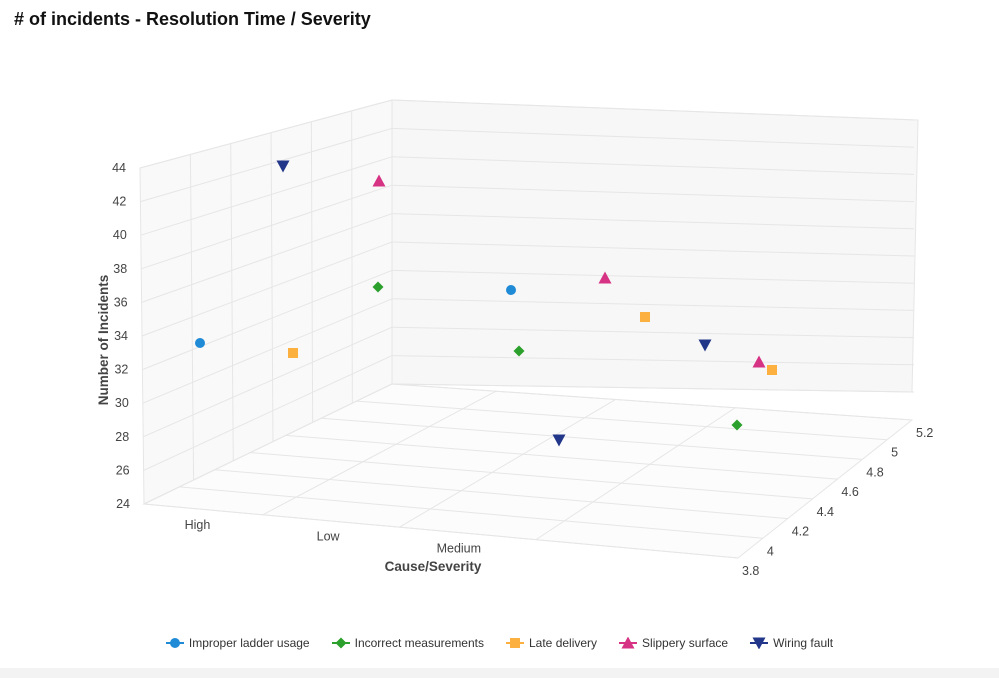  What do you see at coordinates (874, 472) in the screenshot?
I see `z-tick-label: 4.8` at bounding box center [874, 472].